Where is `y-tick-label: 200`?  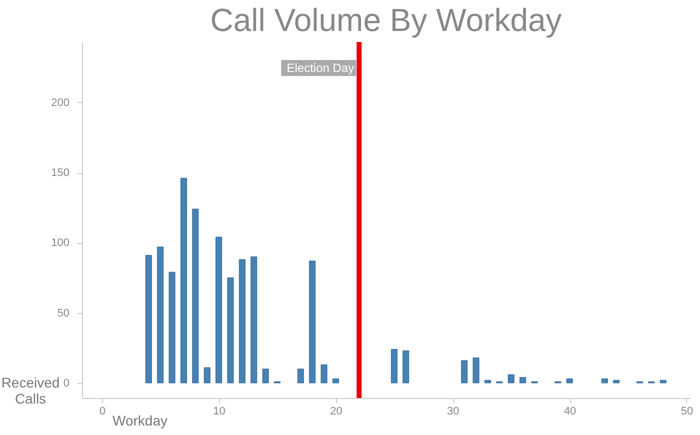 y-tick-label: 200 is located at coordinates (60, 102).